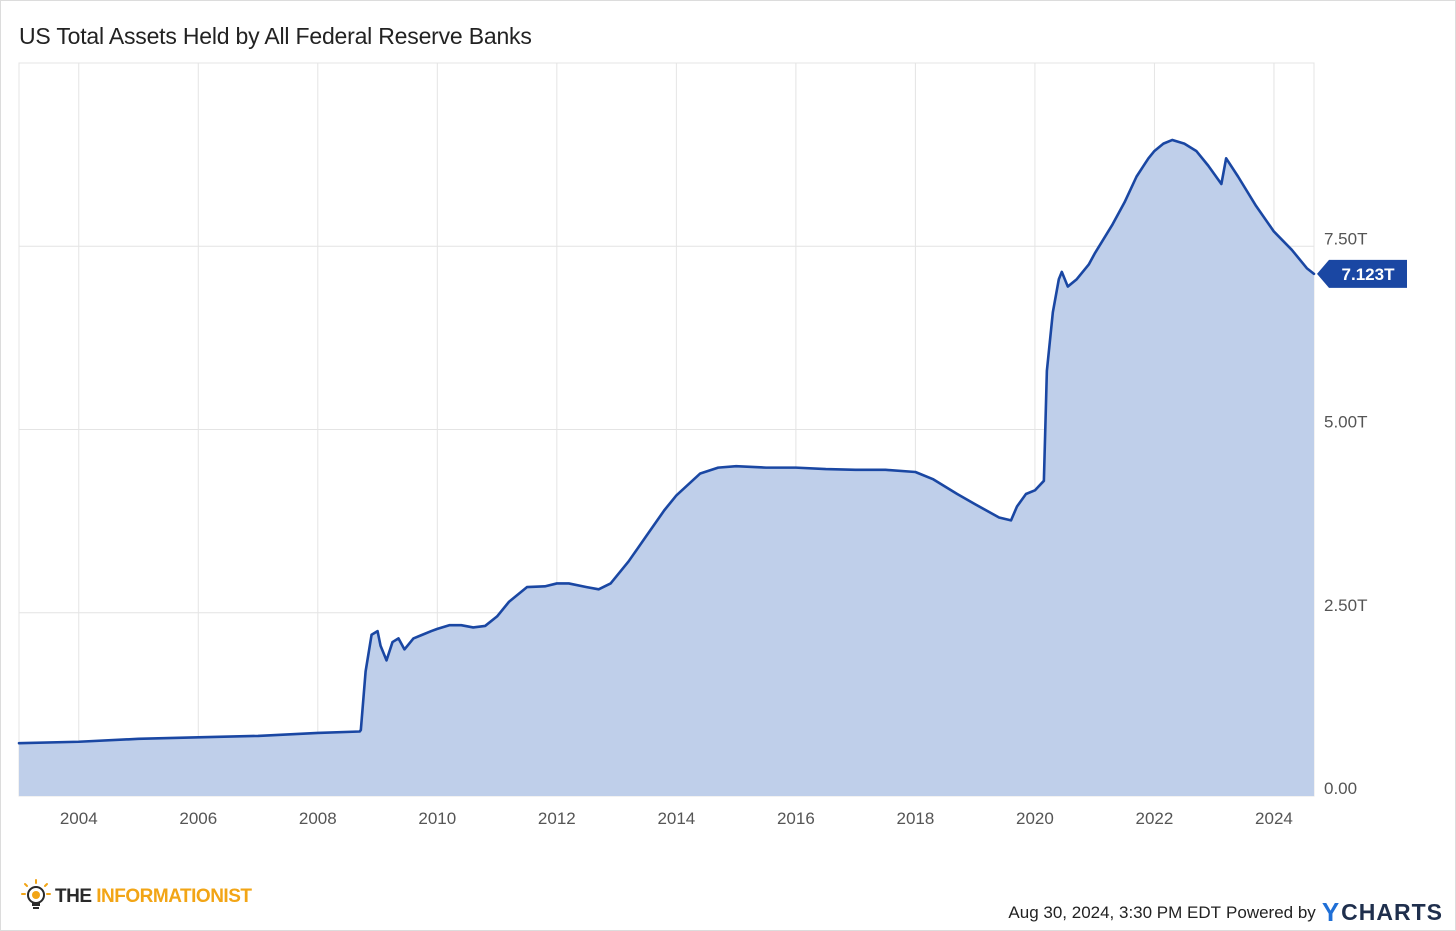 This screenshot has height=931, width=1456. What do you see at coordinates (1345, 422) in the screenshot?
I see `y-tick-label: 5.00T` at bounding box center [1345, 422].